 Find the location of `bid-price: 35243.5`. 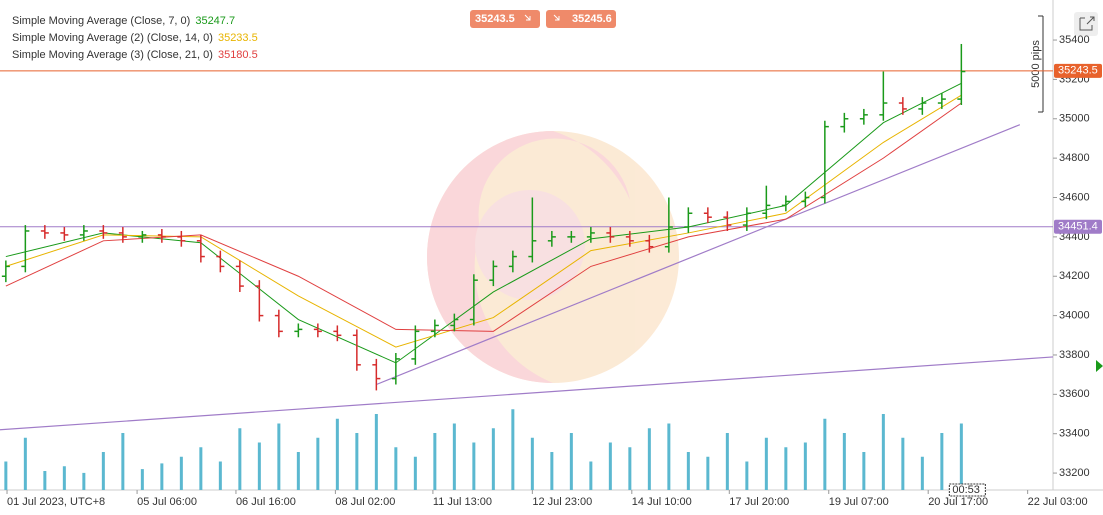

bid-price: 35243.5 is located at coordinates (495, 19).